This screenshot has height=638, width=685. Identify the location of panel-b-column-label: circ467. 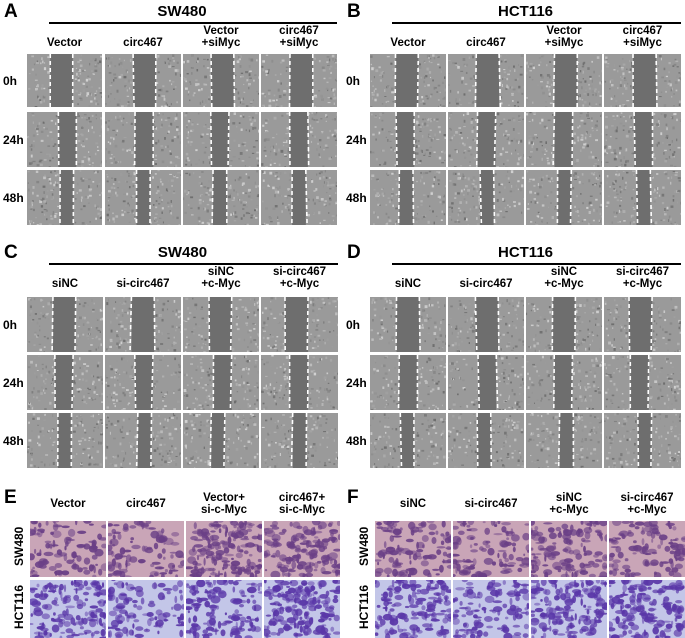
(486, 43).